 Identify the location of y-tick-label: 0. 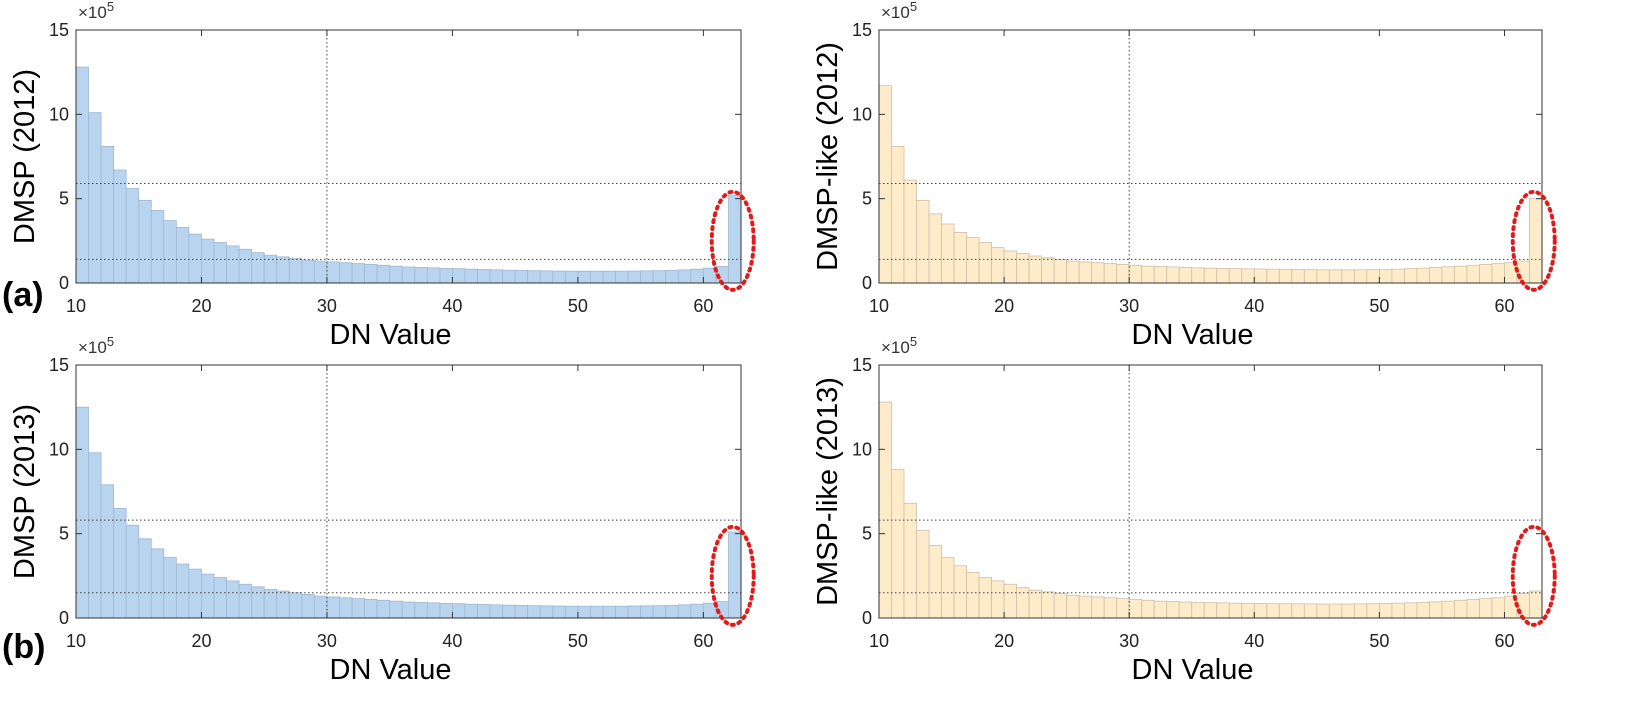
(64, 283).